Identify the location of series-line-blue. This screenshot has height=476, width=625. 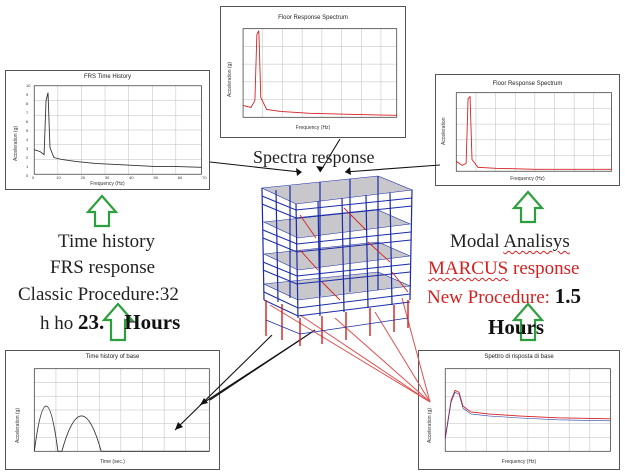
(527, 415).